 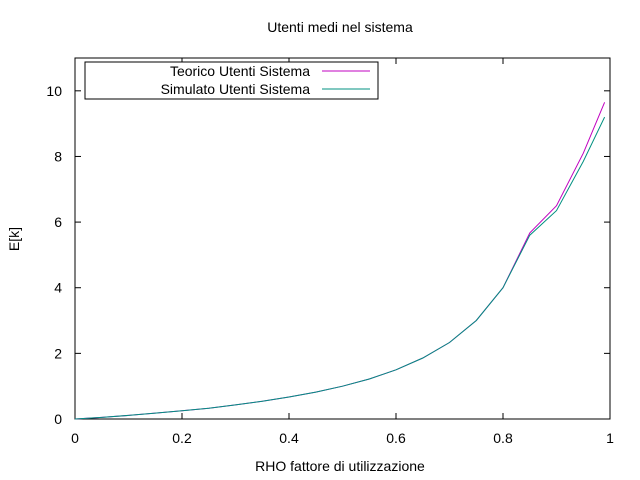 What do you see at coordinates (58, 222) in the screenshot?
I see `y-tick-label: 6` at bounding box center [58, 222].